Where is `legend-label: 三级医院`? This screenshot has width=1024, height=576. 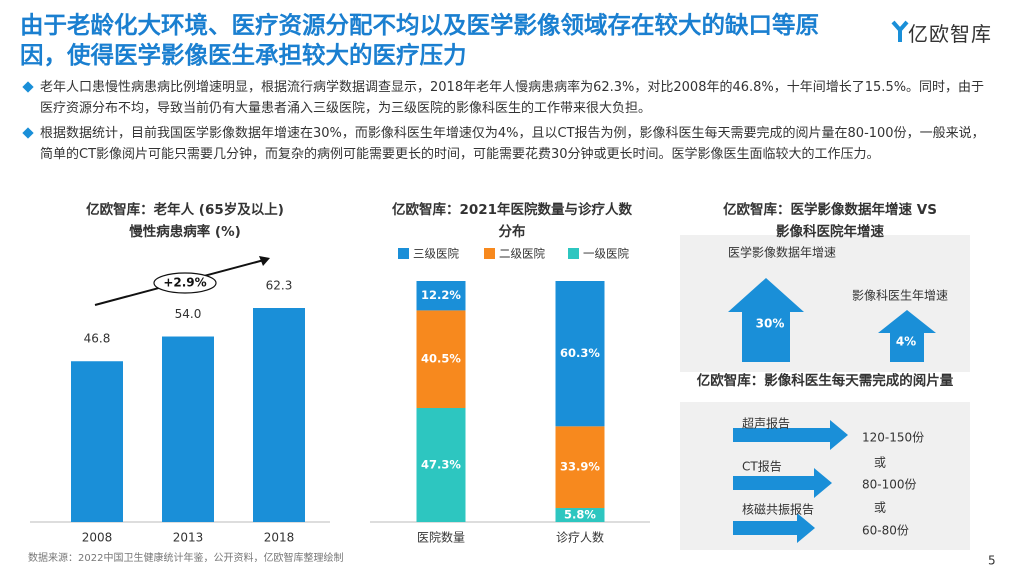
legend-label: 三级医院 is located at coordinates (436, 254).